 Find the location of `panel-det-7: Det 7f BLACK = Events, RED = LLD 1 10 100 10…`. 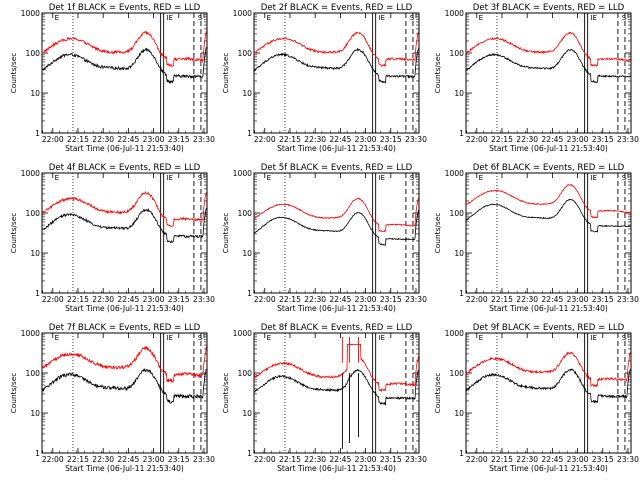

panel-det-7: Det 7f BLACK = Events, RED = LLD 1 10 100 10… is located at coordinates (112, 398).